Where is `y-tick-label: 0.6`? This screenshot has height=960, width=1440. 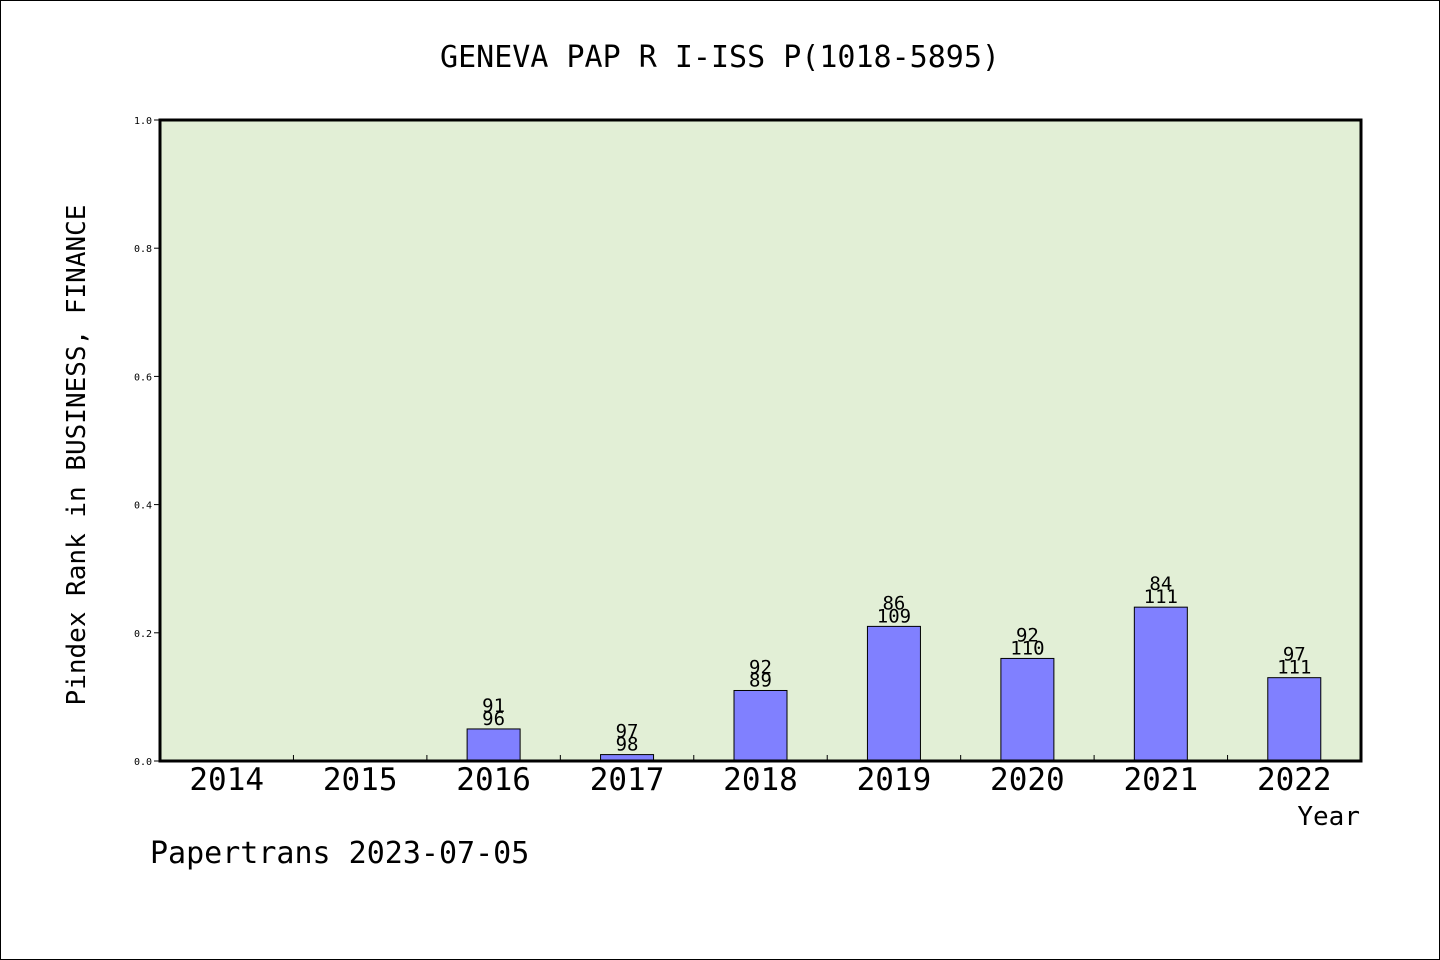
y-tick-label: 0.6 is located at coordinates (143, 377).